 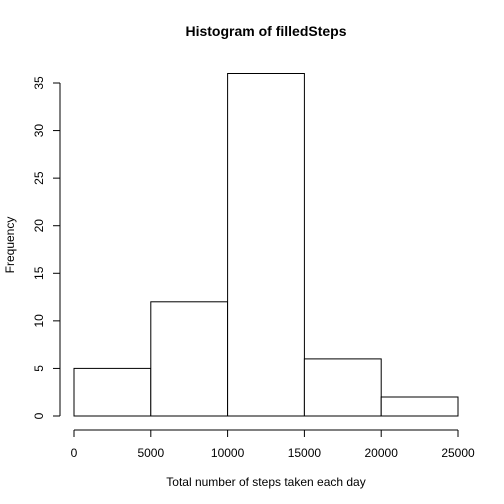 I want to click on x-tick-label: 15000, so click(x=305, y=453).